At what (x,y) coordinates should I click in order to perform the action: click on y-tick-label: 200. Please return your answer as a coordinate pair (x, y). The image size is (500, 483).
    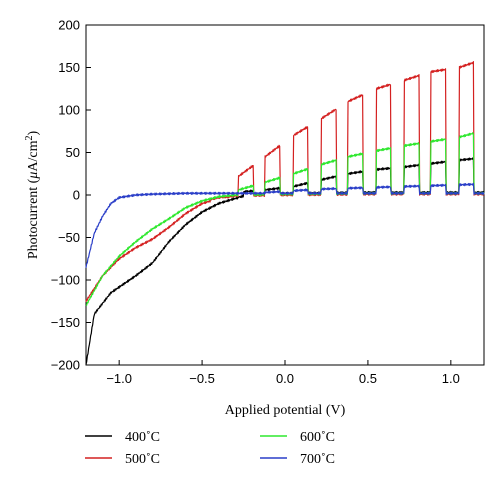
    Looking at the image, I should click on (69, 25).